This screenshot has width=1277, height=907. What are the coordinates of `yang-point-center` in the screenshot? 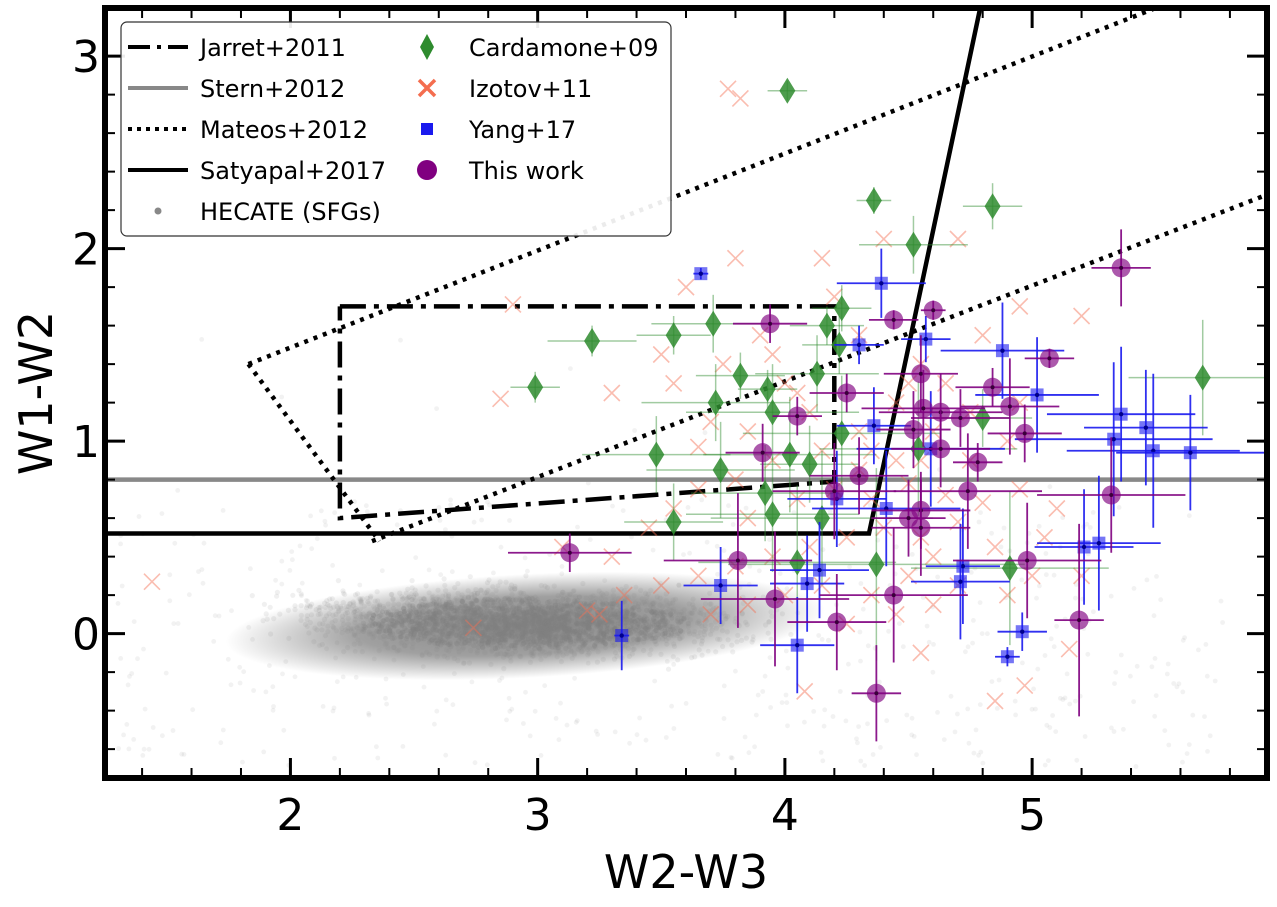 It's located at (1099, 543).